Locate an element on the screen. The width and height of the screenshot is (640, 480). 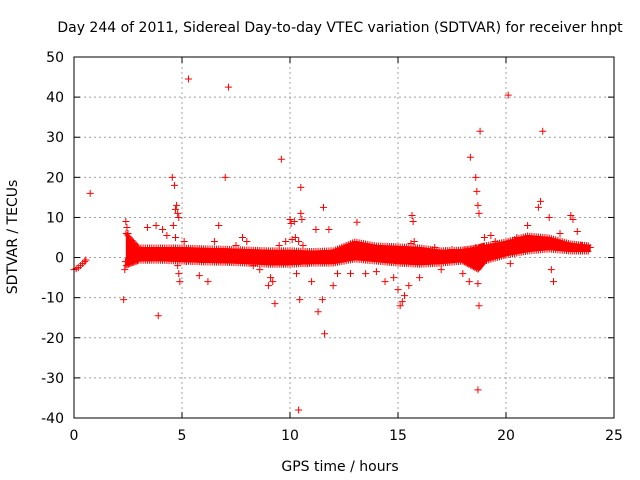
x-tick-label: 5 is located at coordinates (182, 436).